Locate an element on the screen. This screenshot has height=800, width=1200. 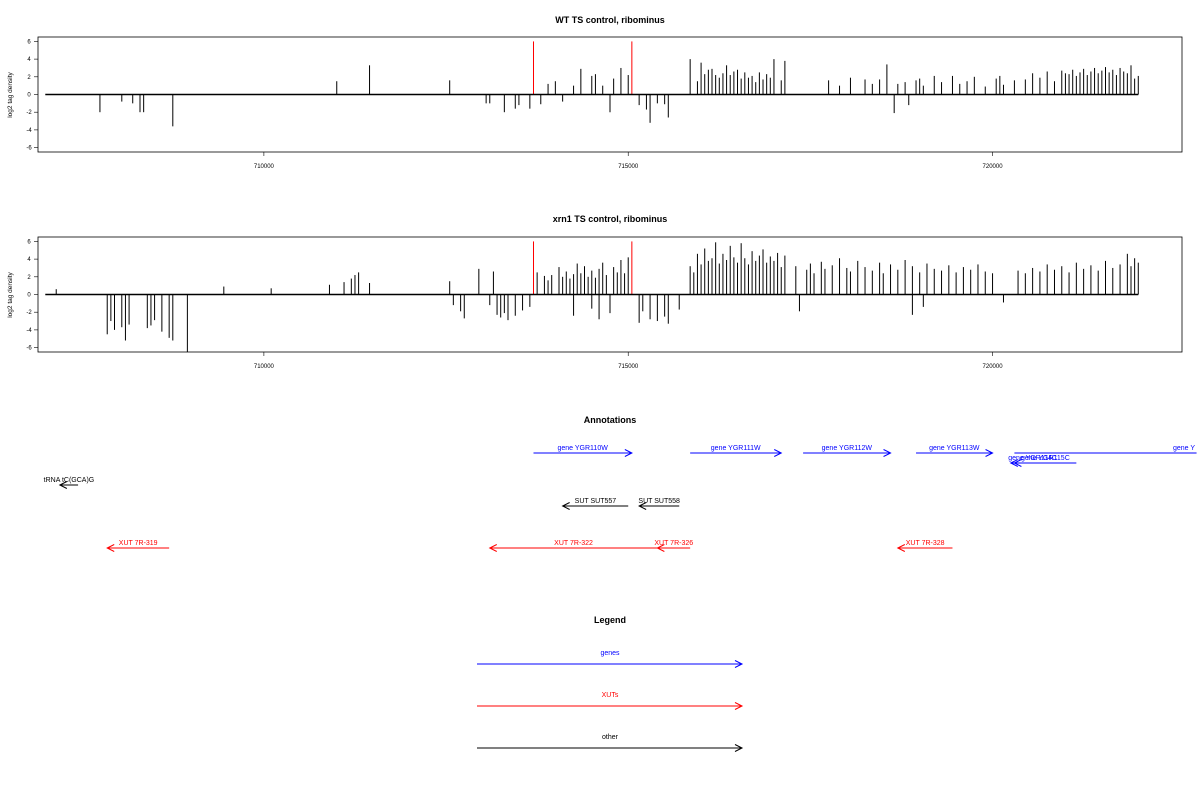
feature-label: XUT 7R-319 is located at coordinates (138, 543).